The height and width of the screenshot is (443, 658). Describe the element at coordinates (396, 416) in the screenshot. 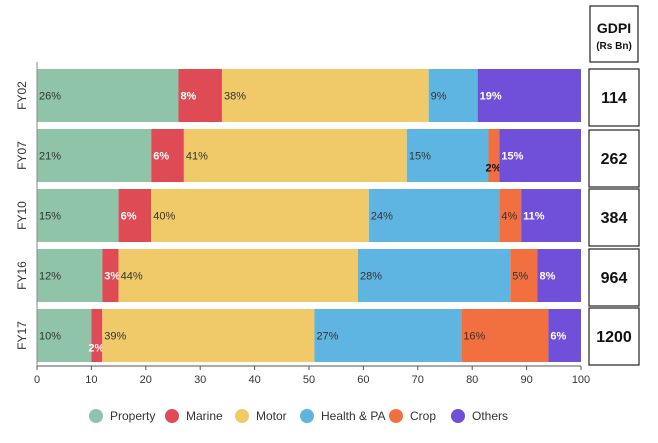

I see `legend-marker-crop` at that location.